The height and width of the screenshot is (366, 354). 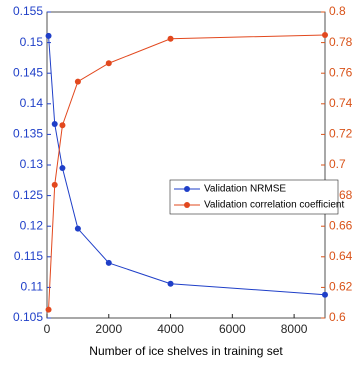 I want to click on y-tick-label: 0.11, so click(x=32, y=287).